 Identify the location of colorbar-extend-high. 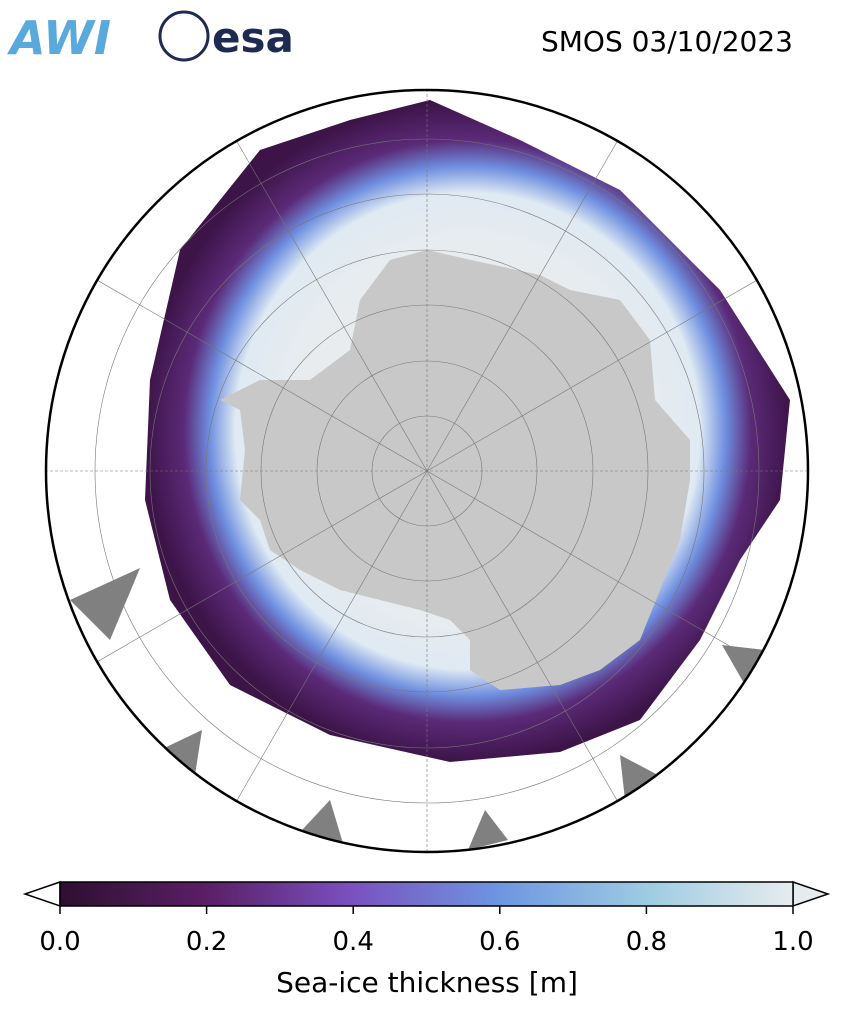
(811, 894).